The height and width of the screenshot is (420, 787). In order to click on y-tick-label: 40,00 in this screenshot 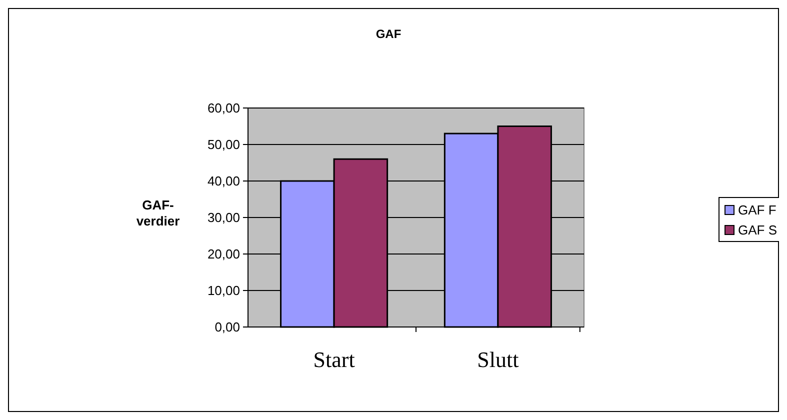, I will do `click(223, 181)`.